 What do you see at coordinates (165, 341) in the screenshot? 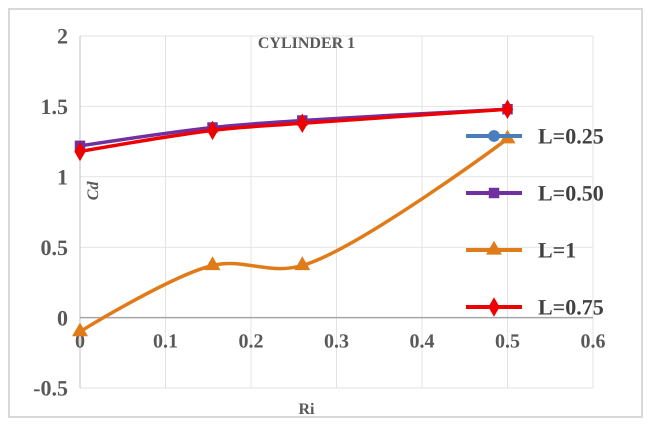
I see `x-tick-label: 0.1` at bounding box center [165, 341].